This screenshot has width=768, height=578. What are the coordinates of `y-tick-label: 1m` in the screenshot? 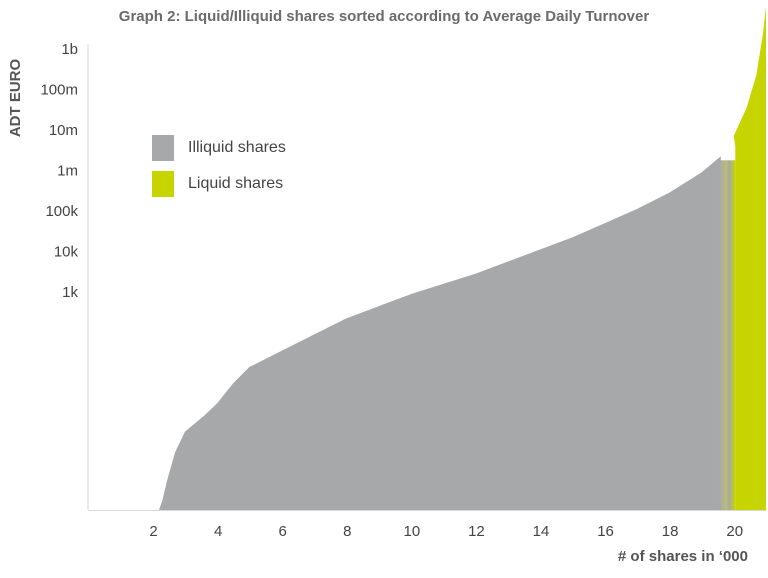 It's located at (67, 171).